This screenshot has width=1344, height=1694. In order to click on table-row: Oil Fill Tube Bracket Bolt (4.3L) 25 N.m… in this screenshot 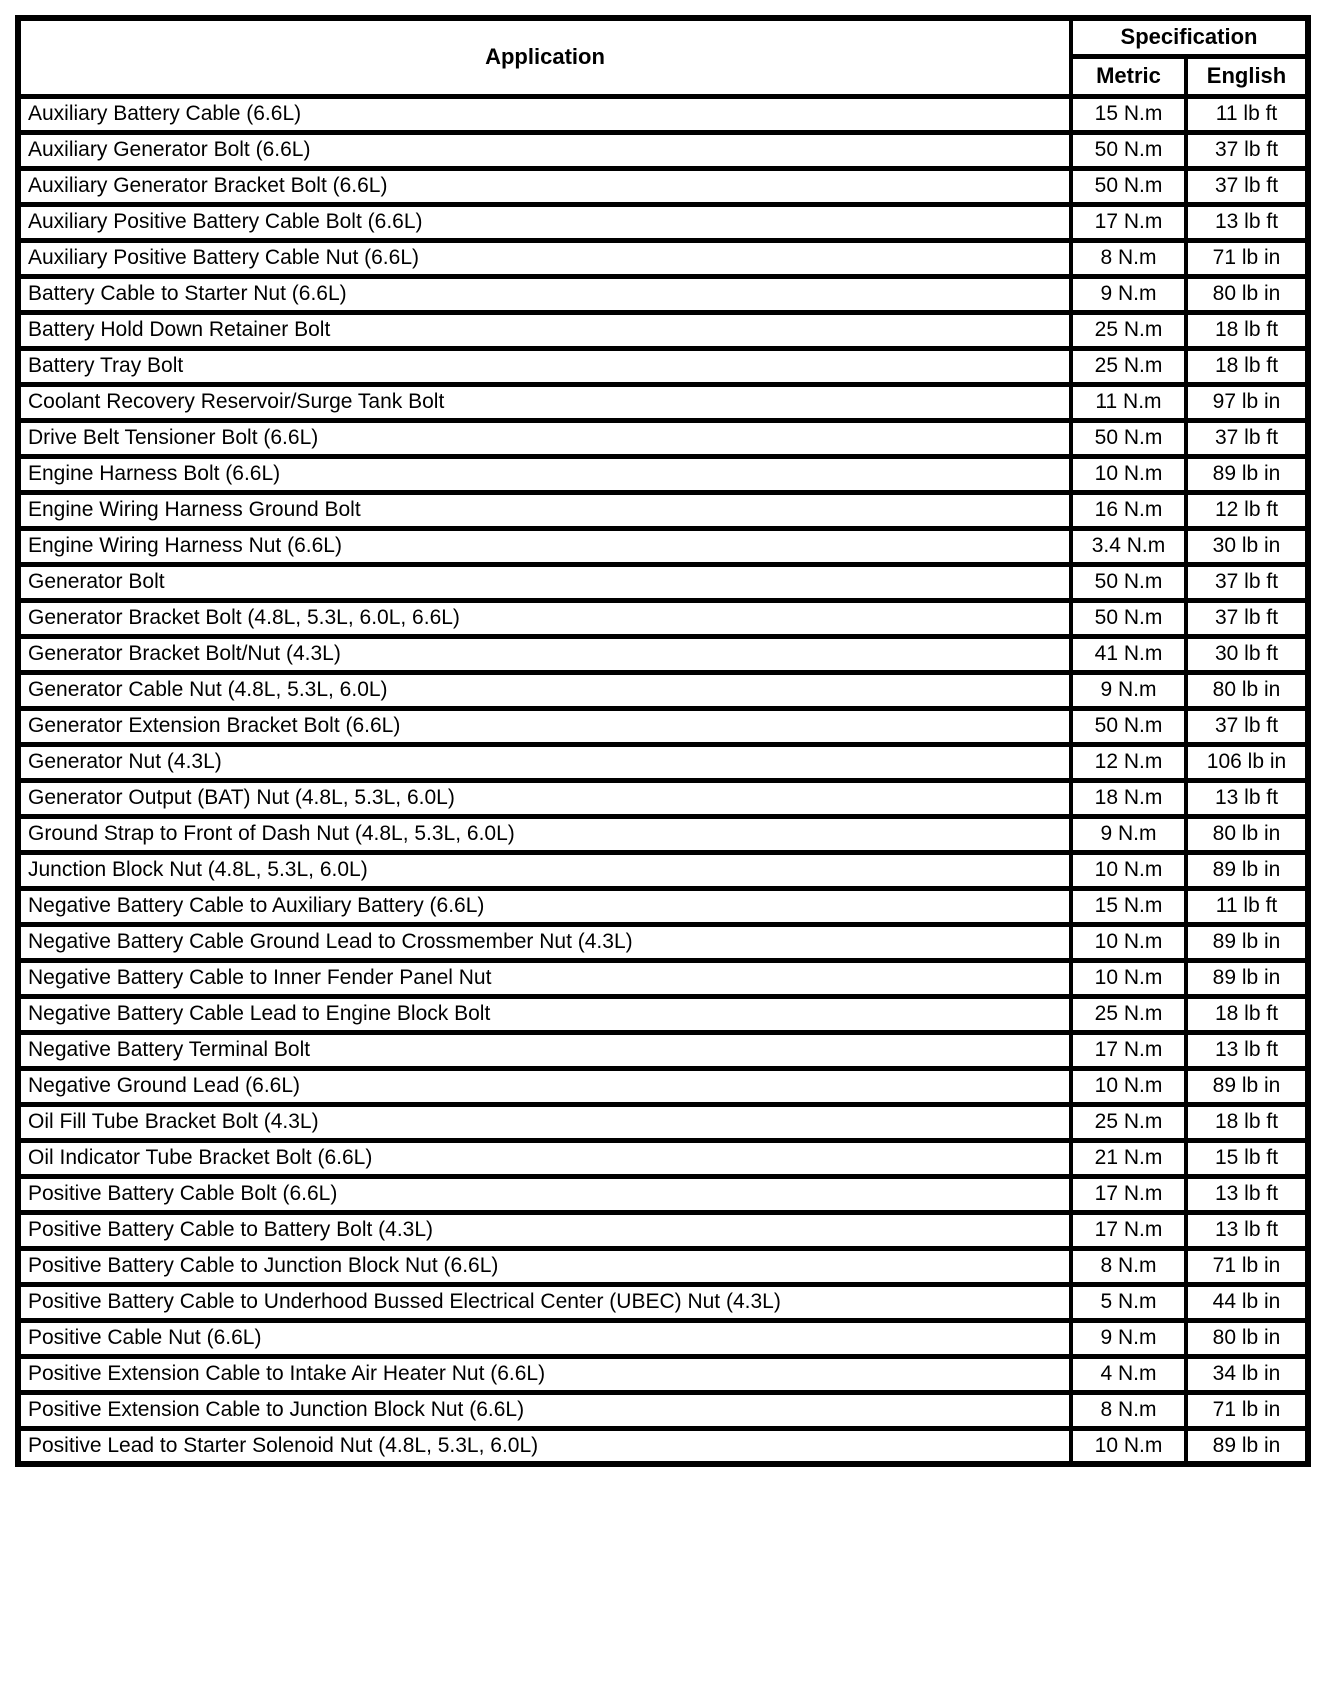, I will do `click(663, 1122)`.